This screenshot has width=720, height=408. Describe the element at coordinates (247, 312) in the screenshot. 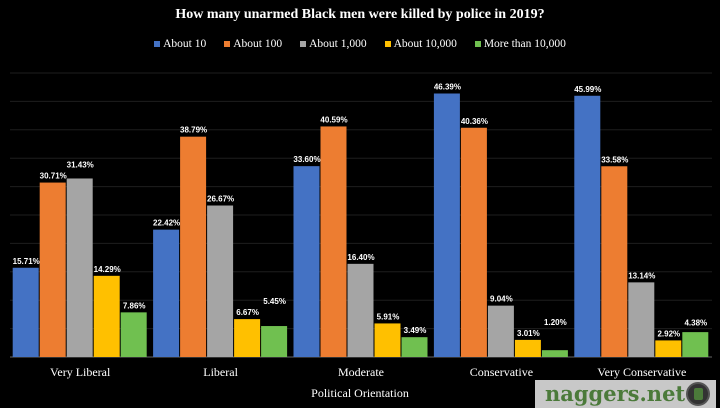

I see `data-label: 6.67%` at that location.